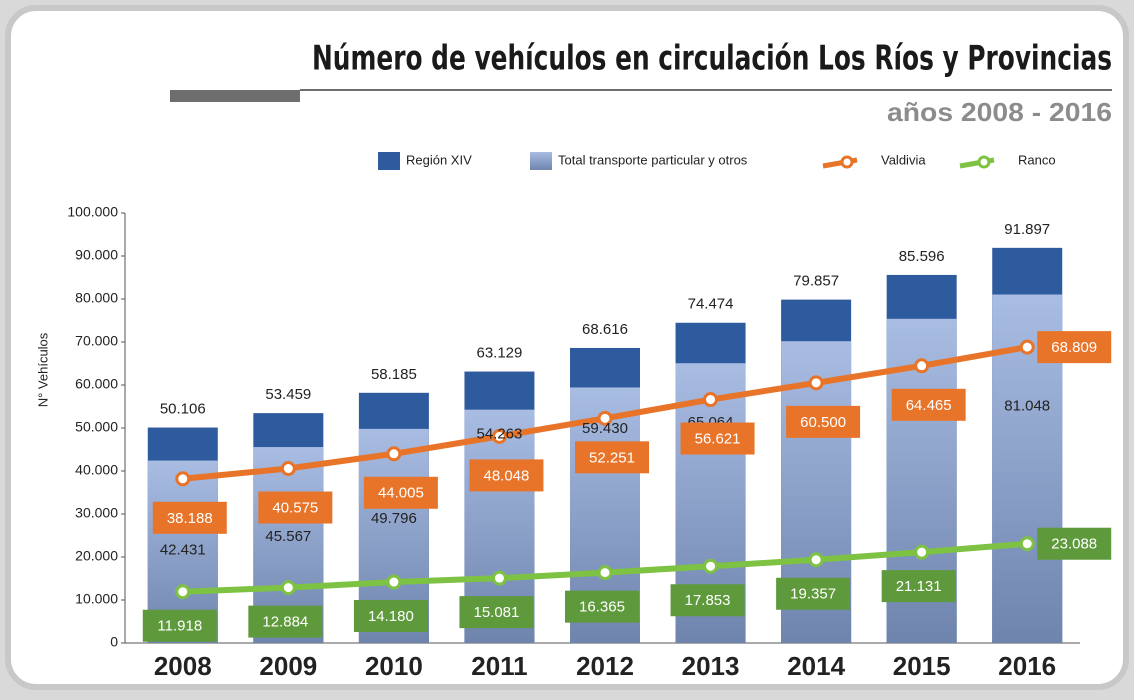 Image resolution: width=1134 pixels, height=700 pixels. What do you see at coordinates (653, 159) in the screenshot?
I see `legend-label: Total transporte particular y otros` at bounding box center [653, 159].